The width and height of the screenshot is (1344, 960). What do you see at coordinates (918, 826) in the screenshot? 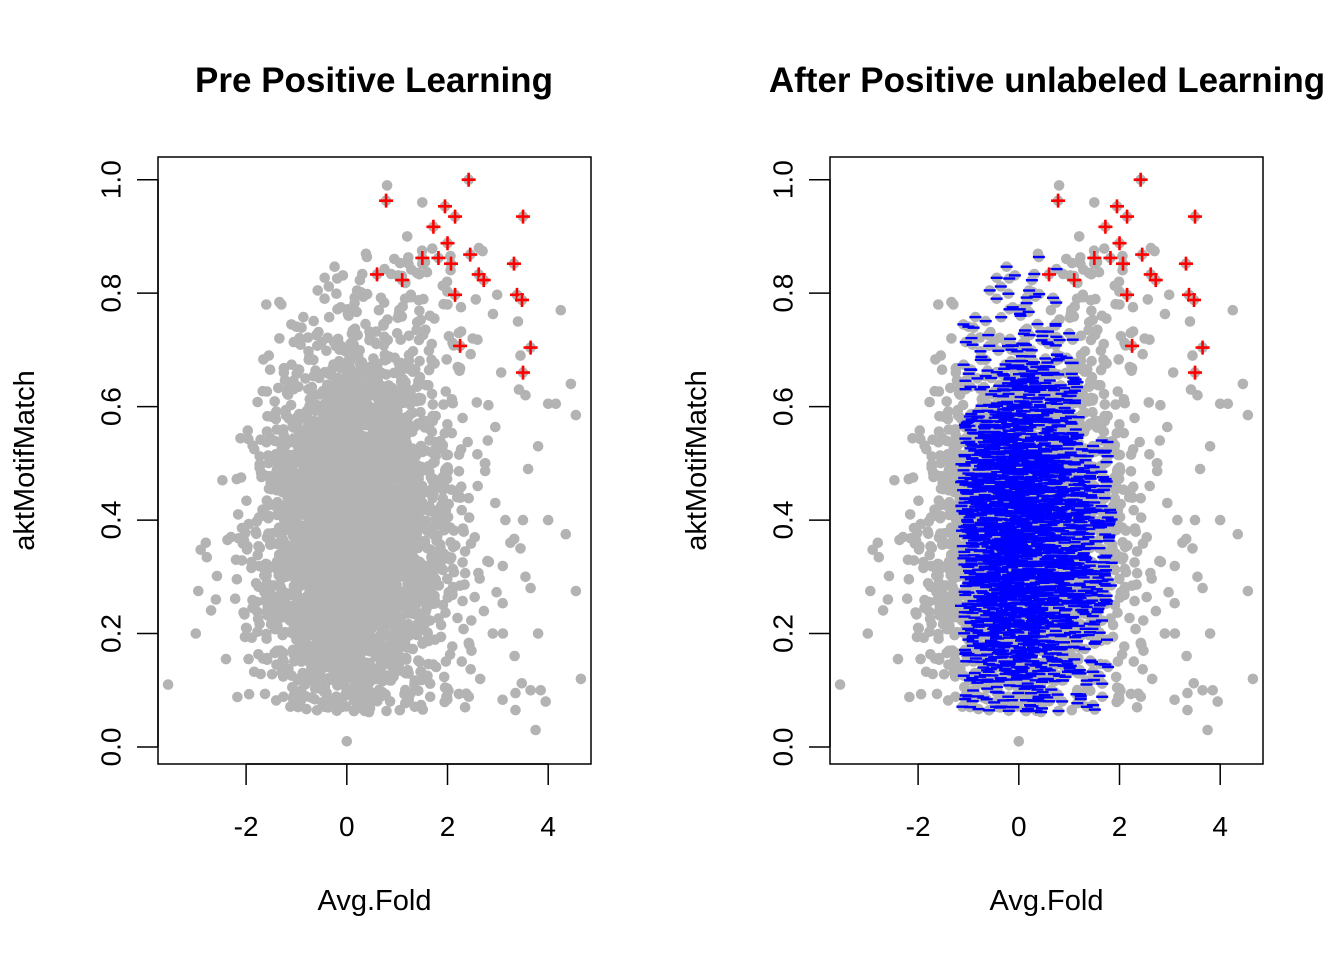
I see `x-tick-label: -2` at bounding box center [918, 826].